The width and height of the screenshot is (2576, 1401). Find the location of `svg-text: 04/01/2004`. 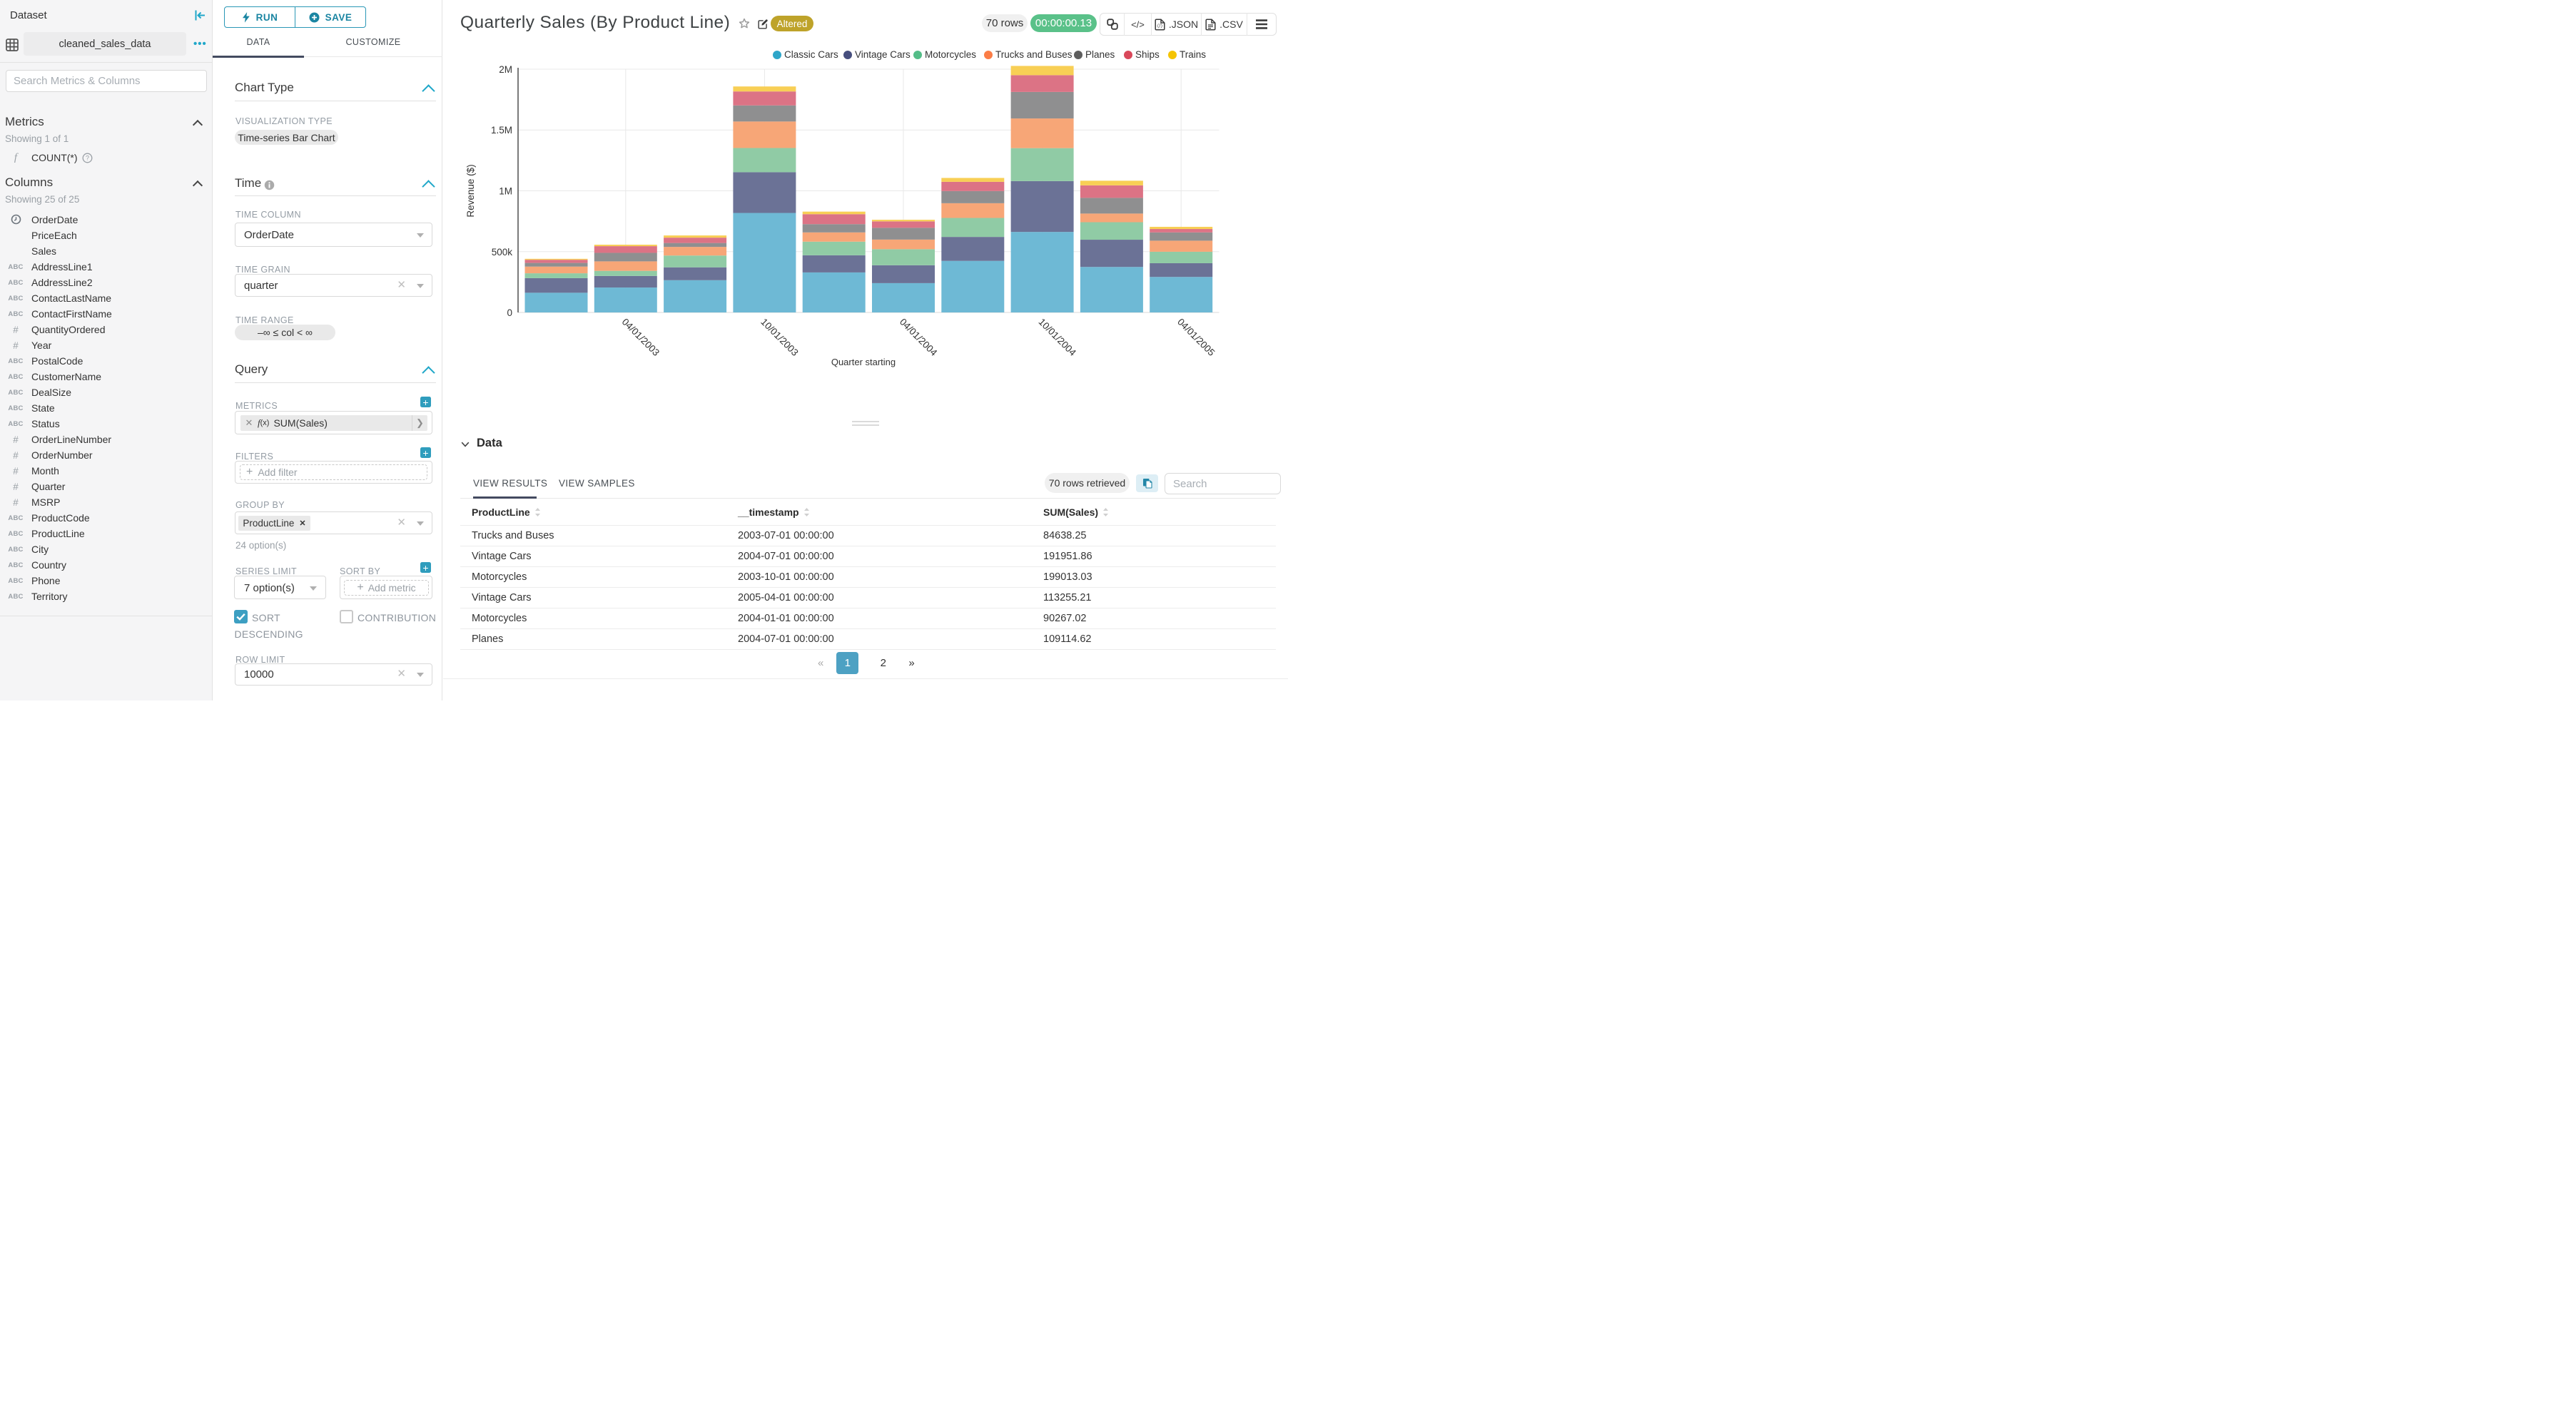

svg-text: 04/01/2004 is located at coordinates (919, 338).